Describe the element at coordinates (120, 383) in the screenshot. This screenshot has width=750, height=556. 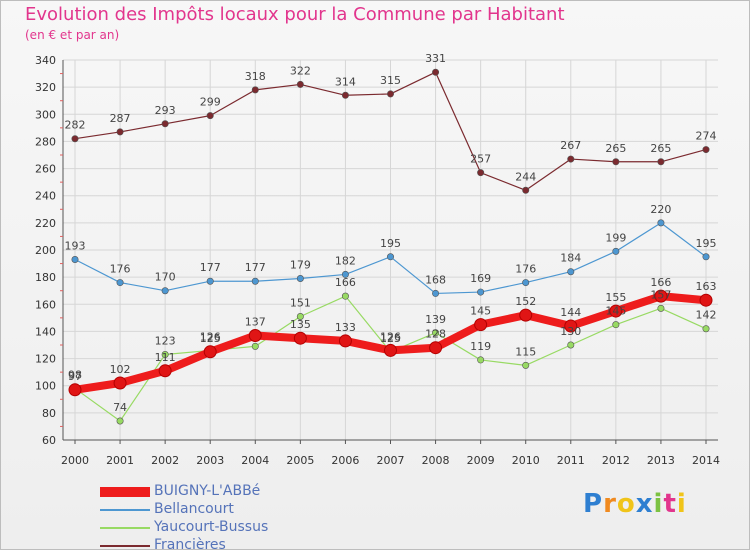
I see `data-point-buigny-l-abbe-2001` at that location.